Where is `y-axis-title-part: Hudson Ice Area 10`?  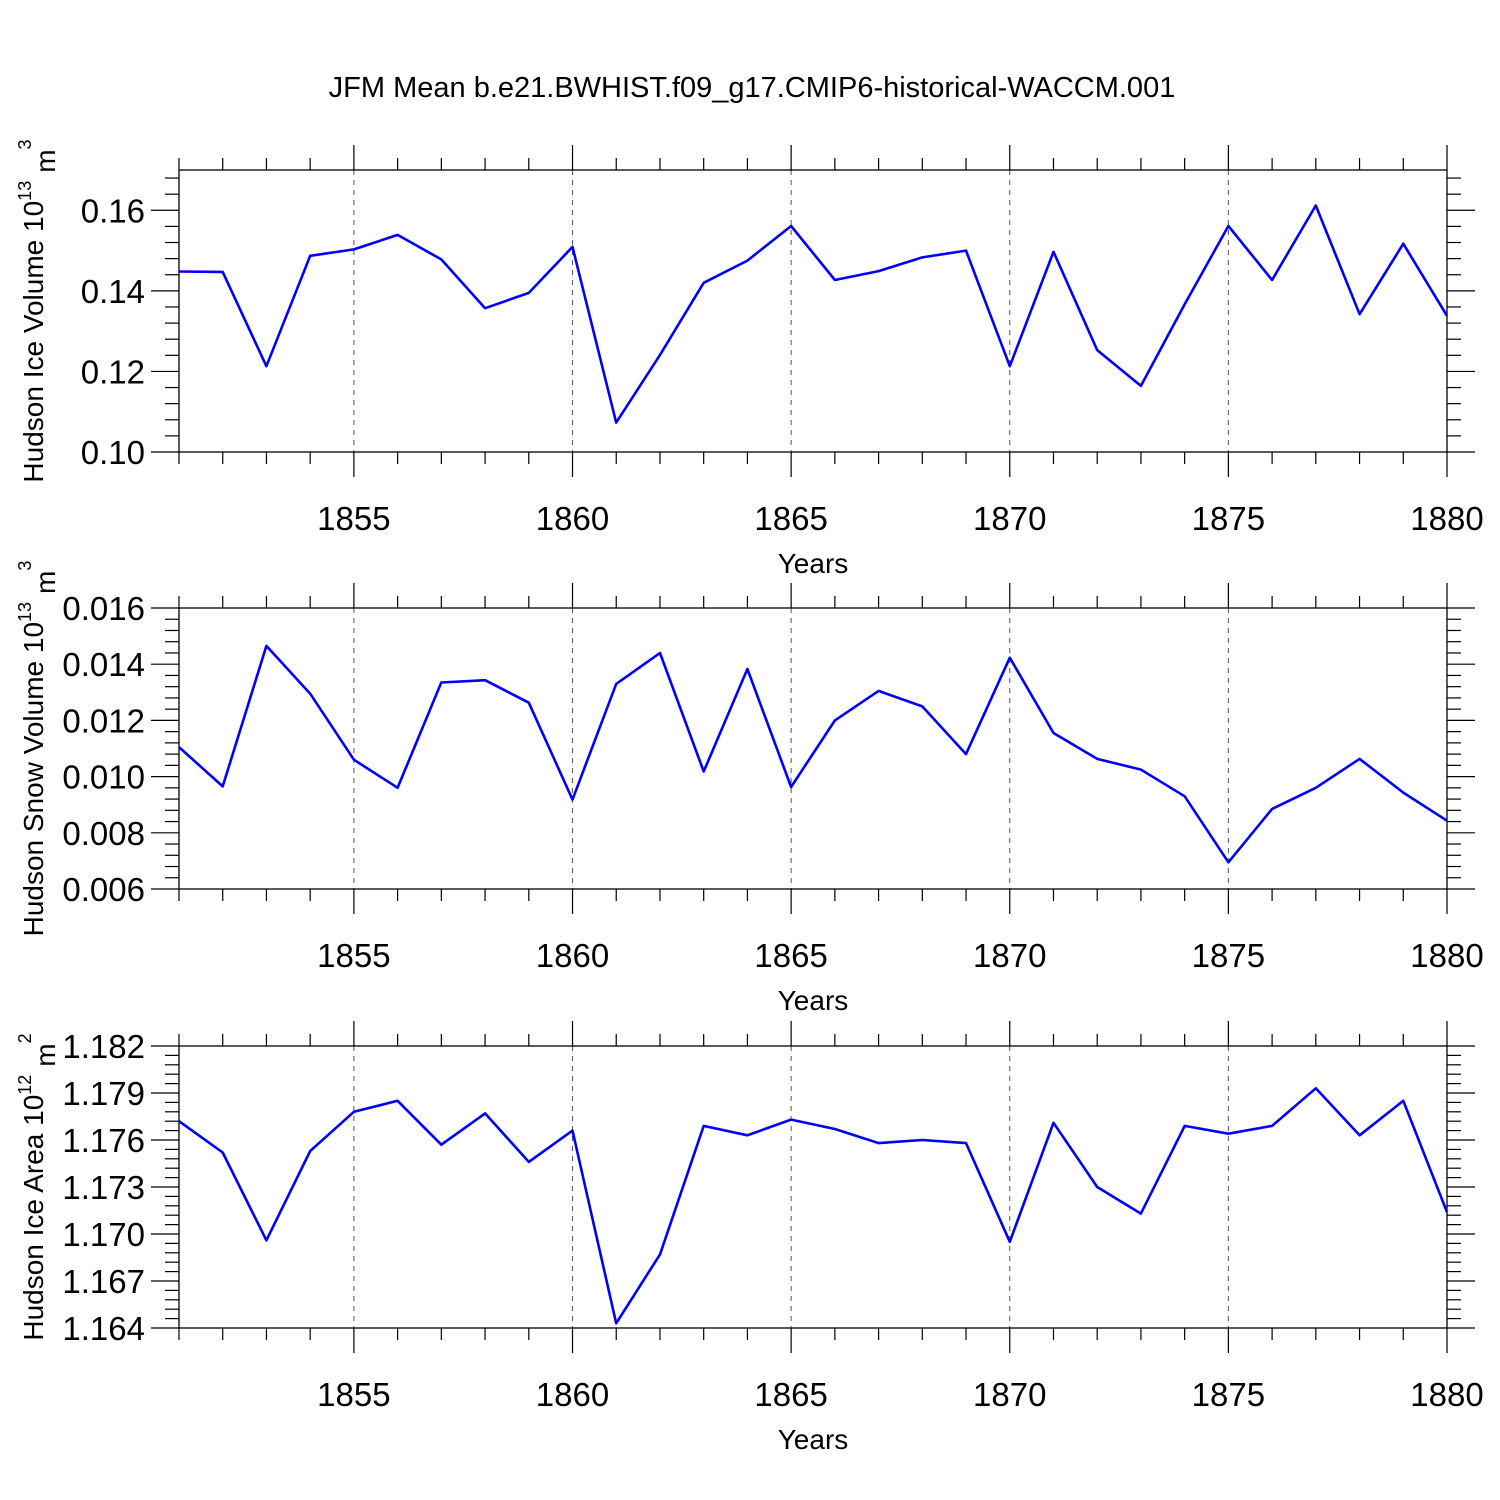
y-axis-title-part: Hudson Ice Area 10 is located at coordinates (33, 1218).